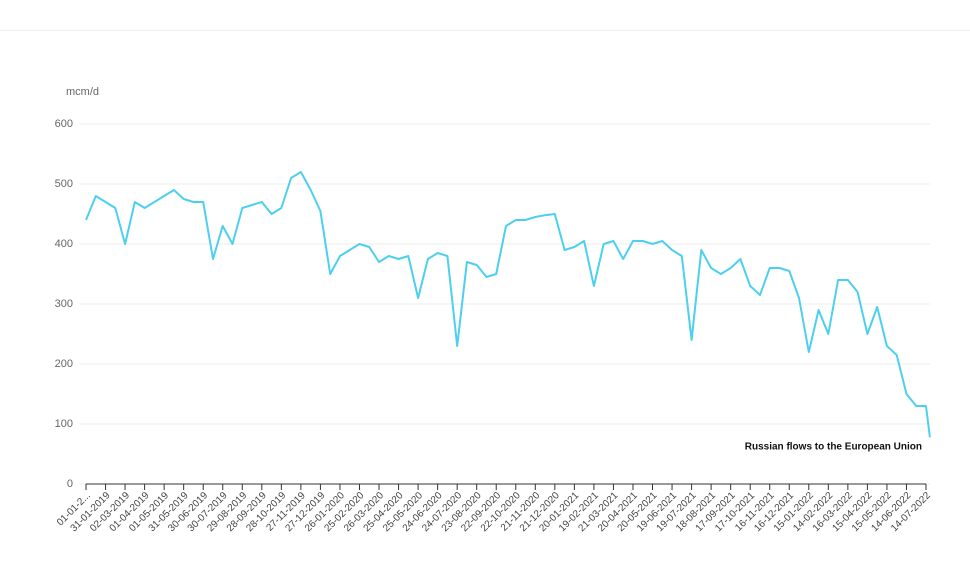 The width and height of the screenshot is (970, 566). Describe the element at coordinates (64, 184) in the screenshot. I see `y-tick-label: 500` at that location.